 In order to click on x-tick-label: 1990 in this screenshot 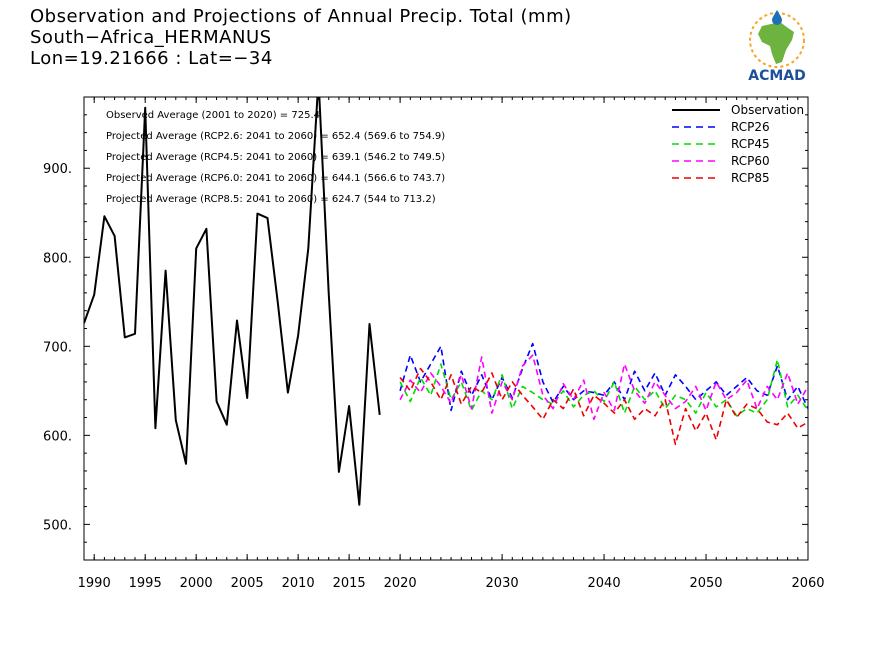, I will do `click(94, 583)`.